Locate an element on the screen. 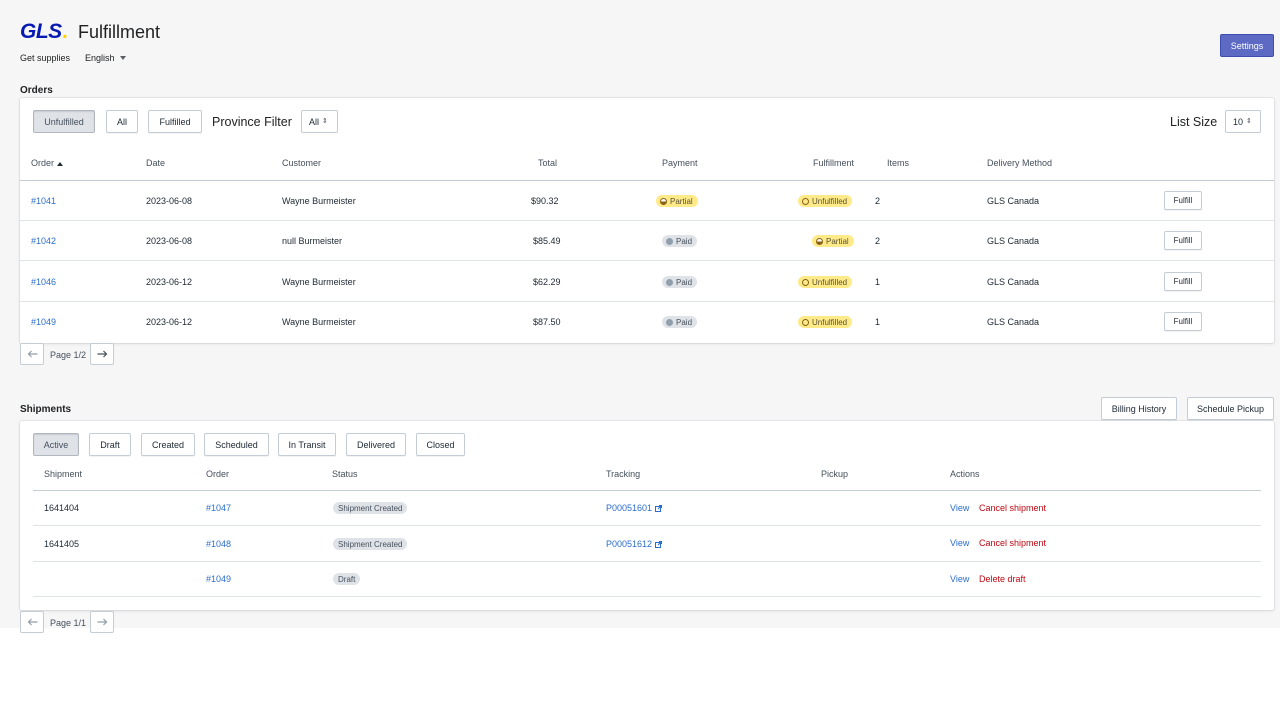  language-label: English is located at coordinates (100, 58).